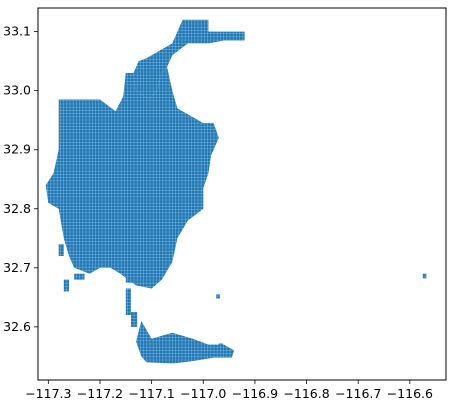 The height and width of the screenshot is (413, 453). What do you see at coordinates (131, 278) in the screenshot?
I see `region-patch-center` at bounding box center [131, 278].